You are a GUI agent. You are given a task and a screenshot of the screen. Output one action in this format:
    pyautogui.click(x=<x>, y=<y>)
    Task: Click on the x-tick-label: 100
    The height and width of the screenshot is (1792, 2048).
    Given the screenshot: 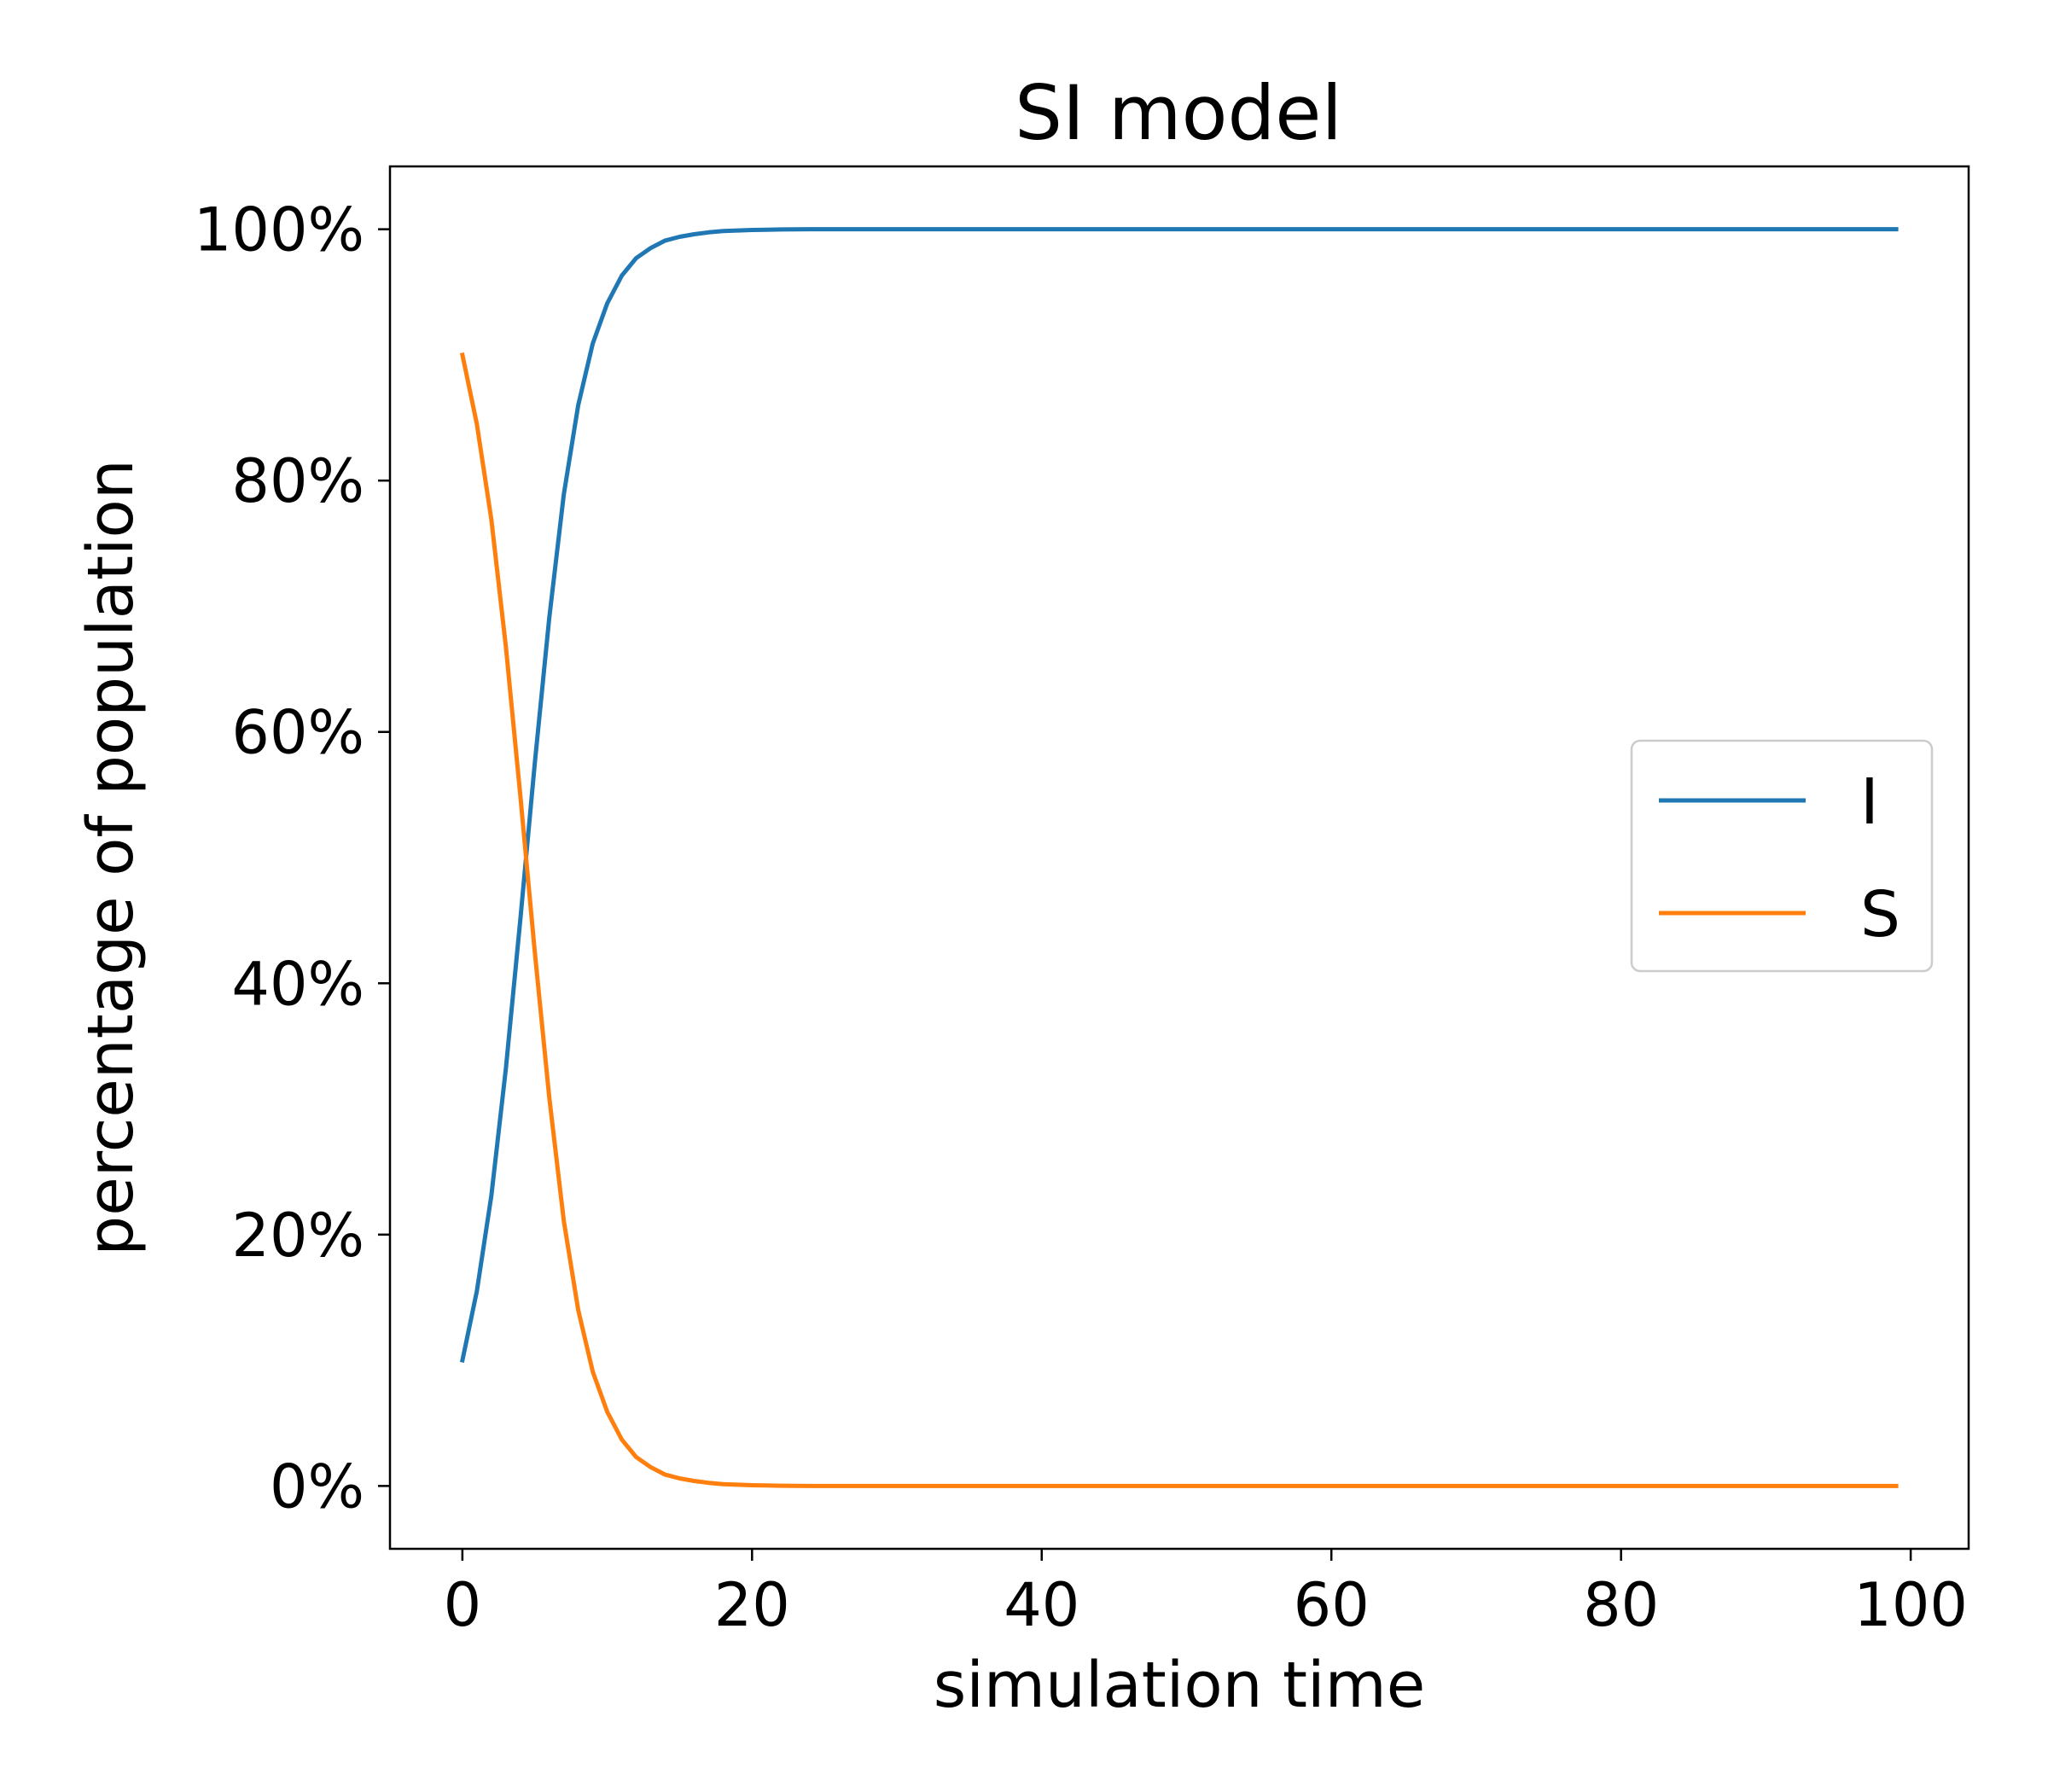 What is the action you would take?
    pyautogui.click(x=1911, y=1605)
    